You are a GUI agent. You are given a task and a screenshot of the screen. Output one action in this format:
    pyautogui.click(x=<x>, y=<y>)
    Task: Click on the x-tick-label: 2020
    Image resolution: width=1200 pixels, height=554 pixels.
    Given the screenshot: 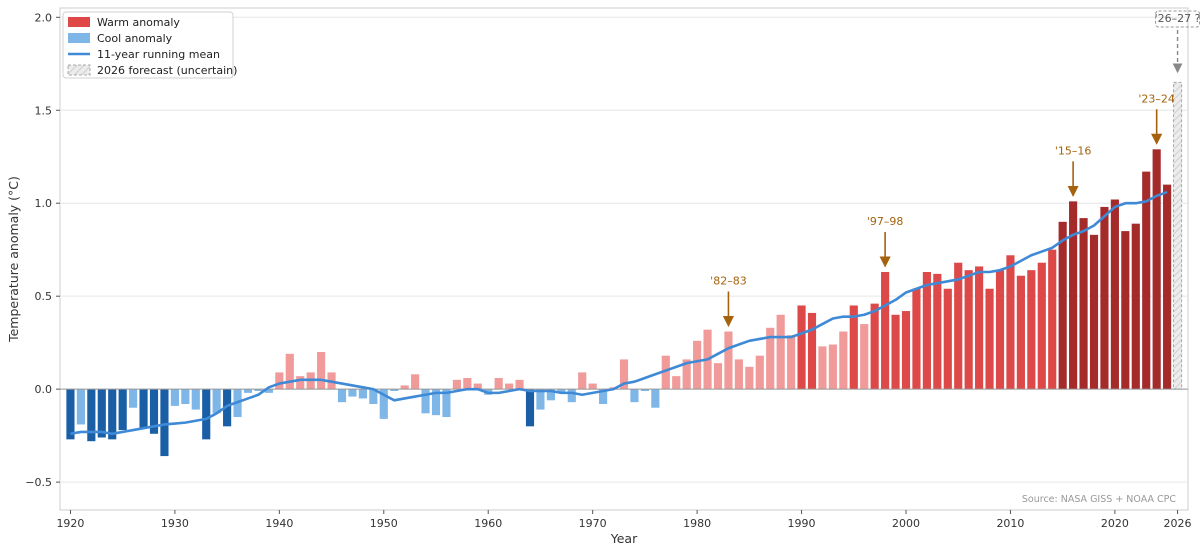 What is the action you would take?
    pyautogui.click(x=1115, y=523)
    